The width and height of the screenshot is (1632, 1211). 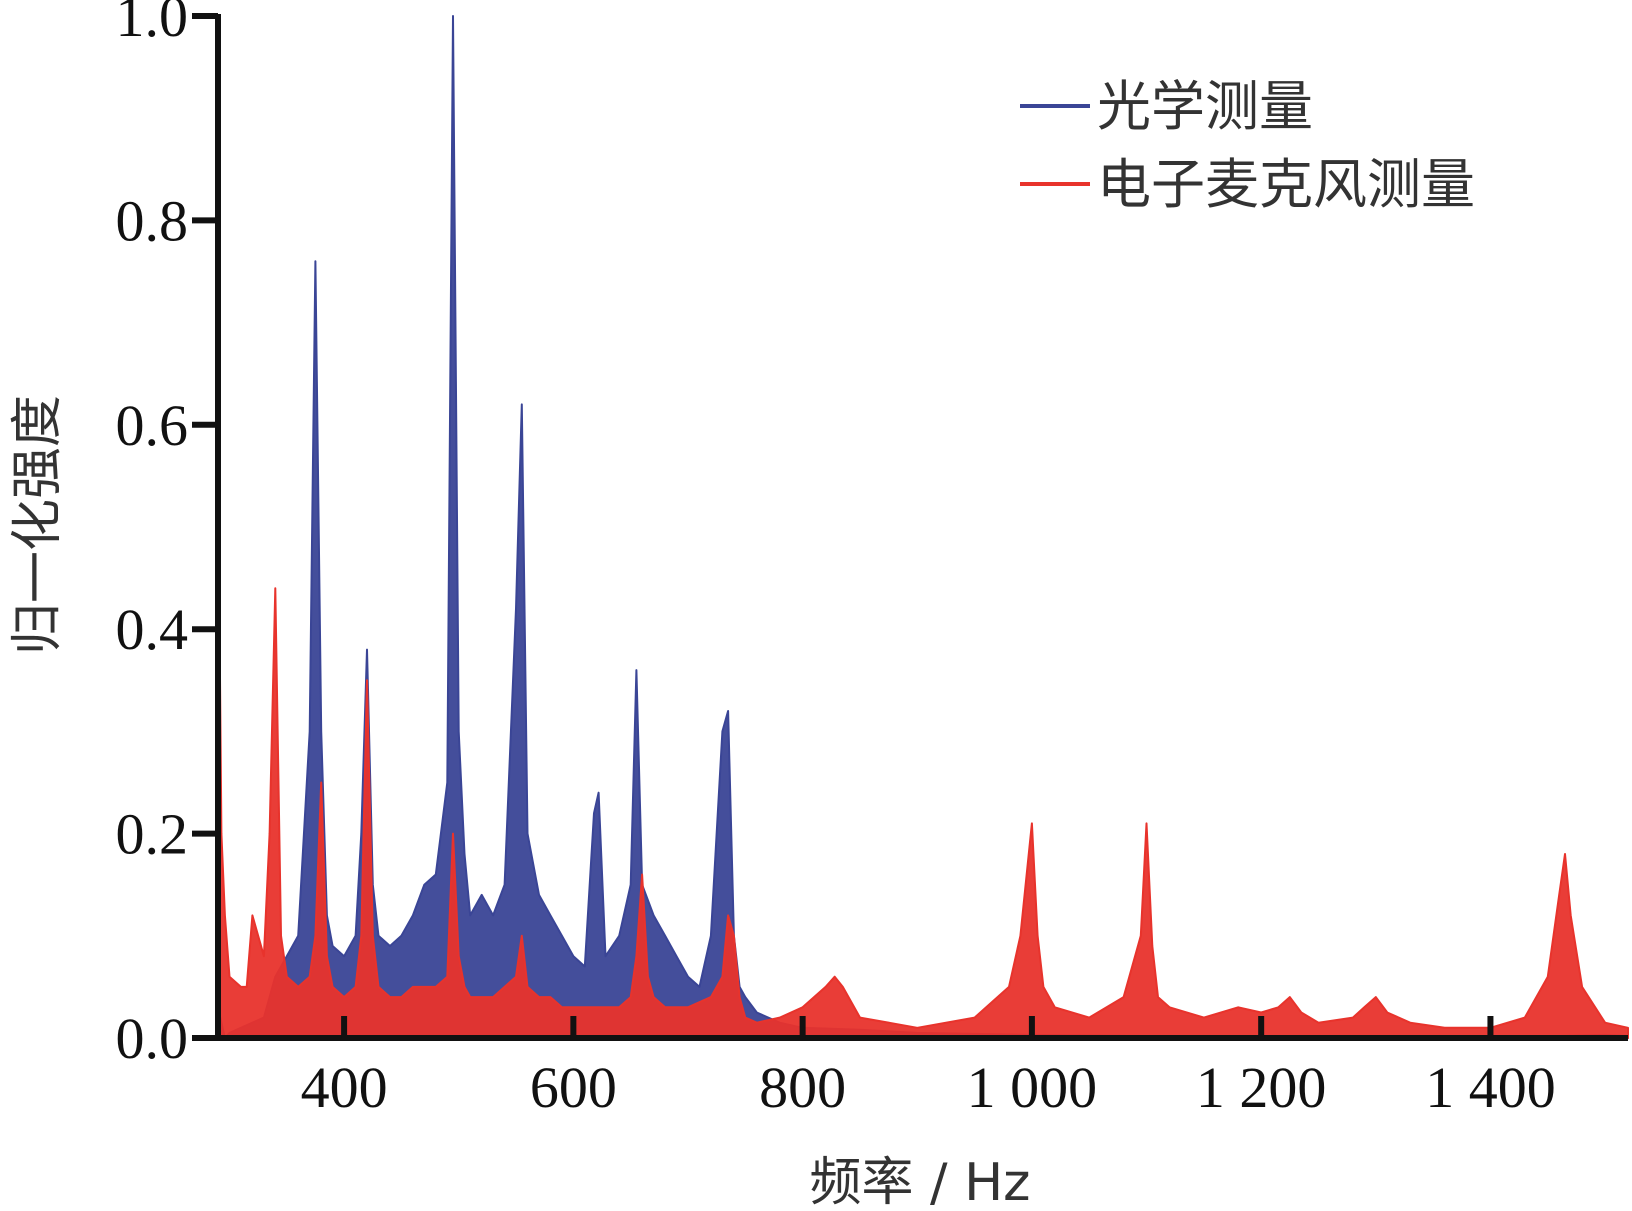 I want to click on y-tick-label: 0.2, so click(x=152, y=834).